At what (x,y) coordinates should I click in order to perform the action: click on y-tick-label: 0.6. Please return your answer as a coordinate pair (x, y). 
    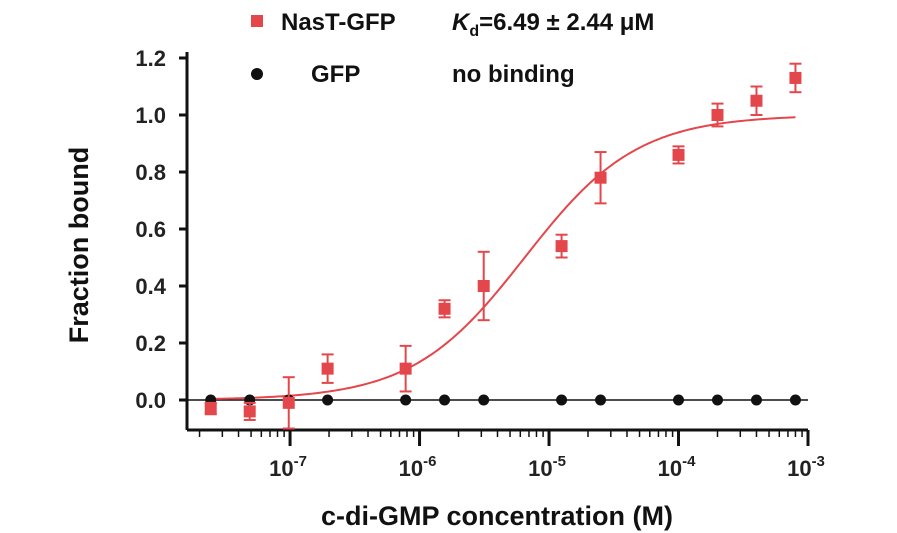
    Looking at the image, I should click on (150, 229).